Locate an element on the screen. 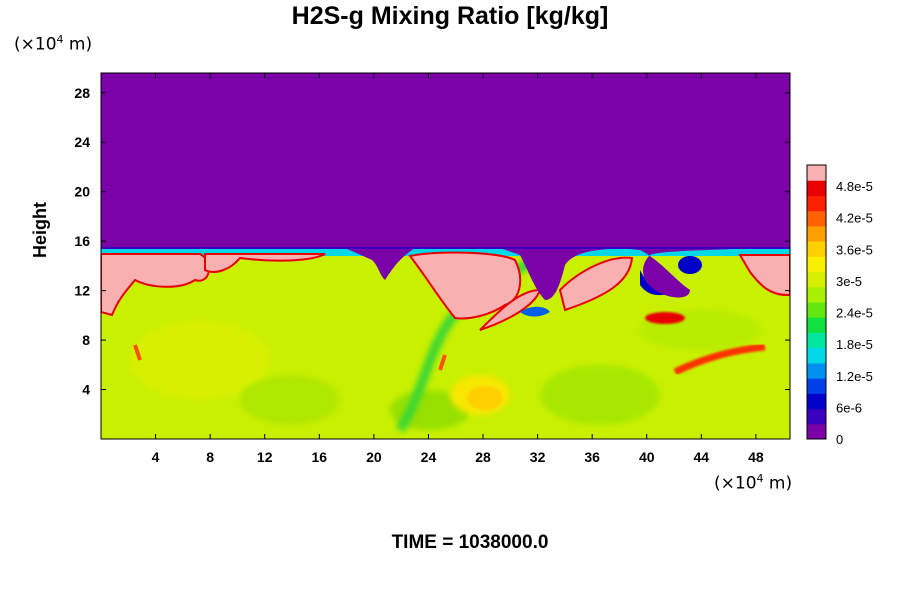 The width and height of the screenshot is (900, 600). y-tick-label: 28 is located at coordinates (82, 93).